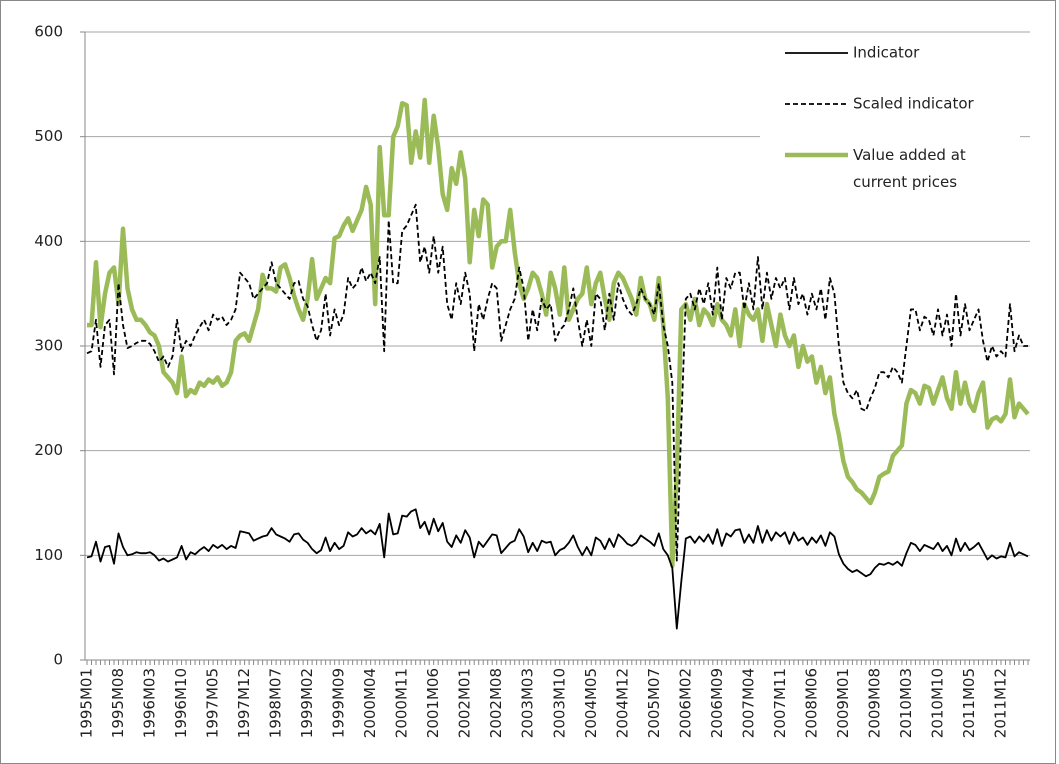 The image size is (1059, 764). Describe the element at coordinates (528, 703) in the screenshot. I see `x-tick-label: 2003M03` at that location.